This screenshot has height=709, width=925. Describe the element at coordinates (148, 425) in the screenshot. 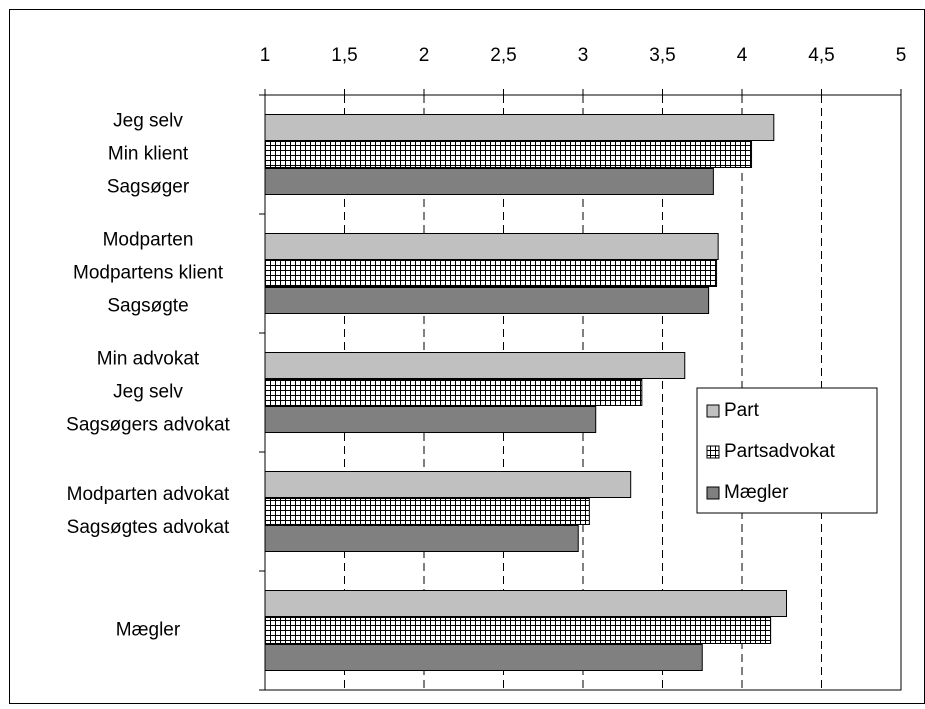

I see `y-tick-label: Sagsøgers advokat` at that location.